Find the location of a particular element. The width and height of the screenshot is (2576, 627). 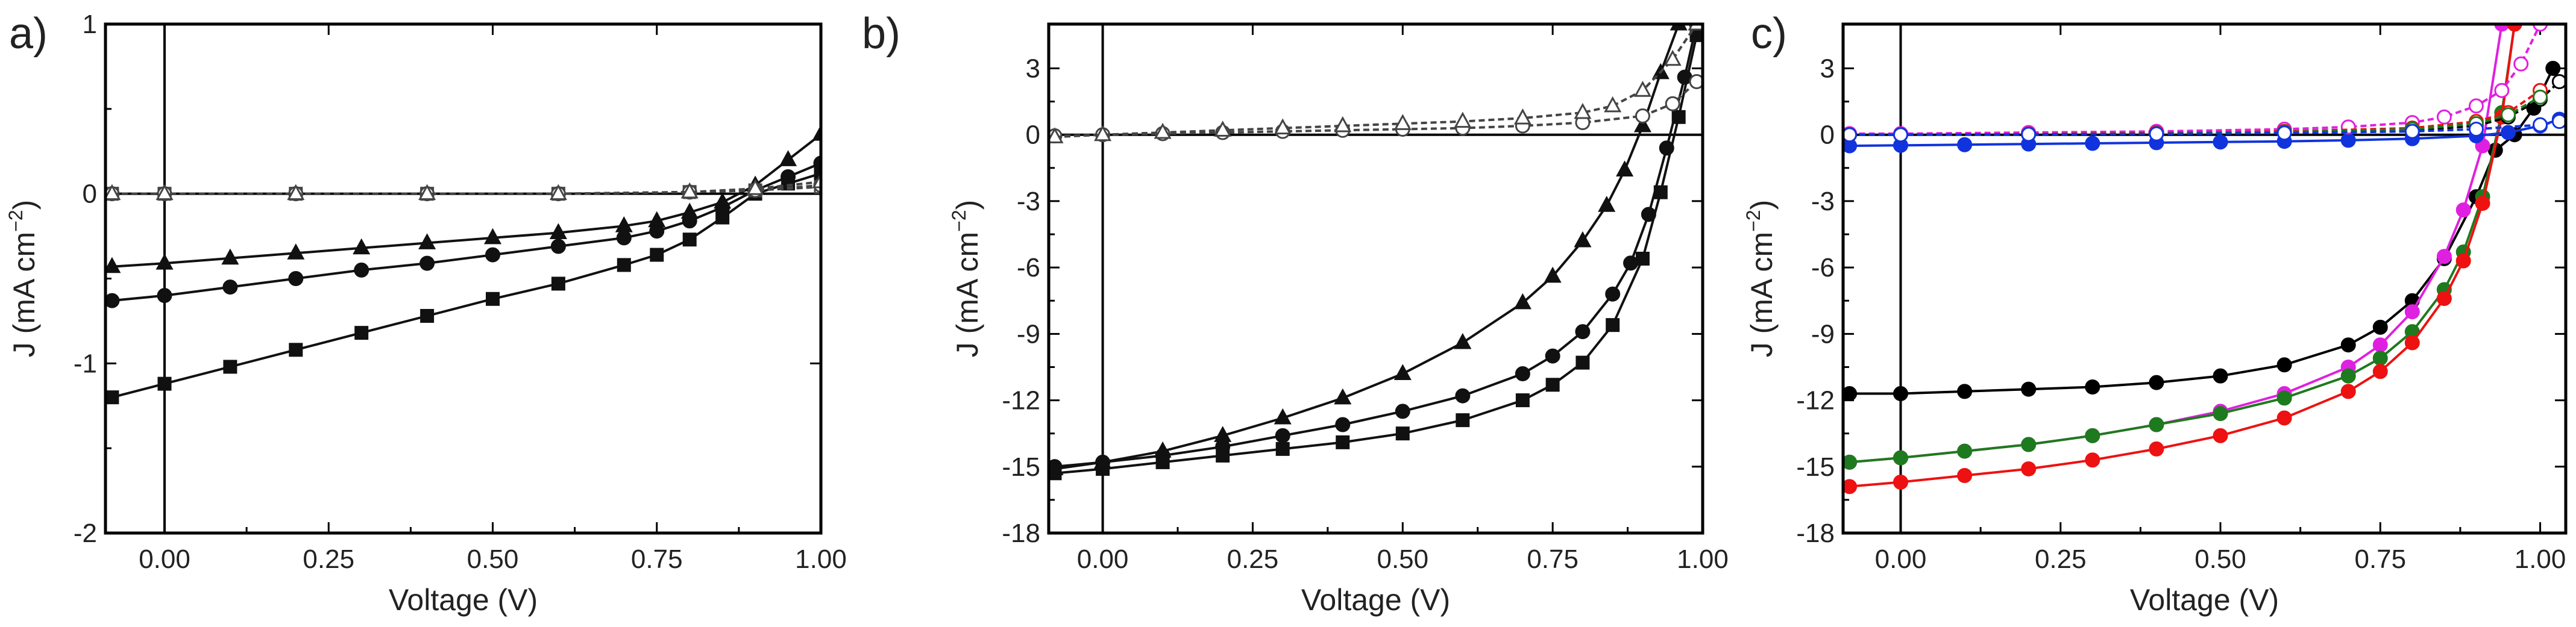

y-tick-label: 3 is located at coordinates (1033, 68).